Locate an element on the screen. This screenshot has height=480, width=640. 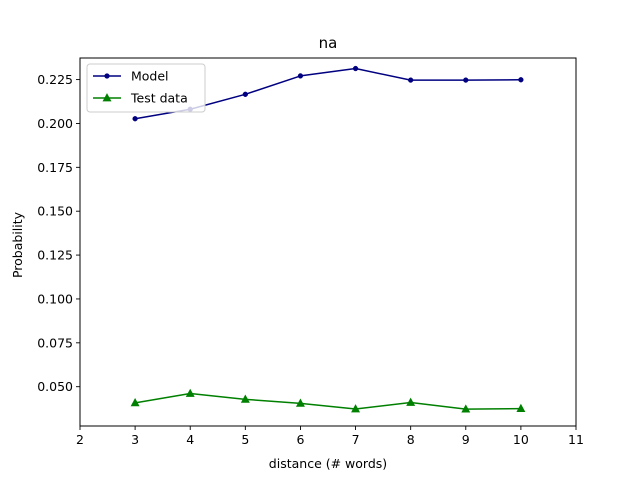
x-tick-label: 8 is located at coordinates (411, 439).